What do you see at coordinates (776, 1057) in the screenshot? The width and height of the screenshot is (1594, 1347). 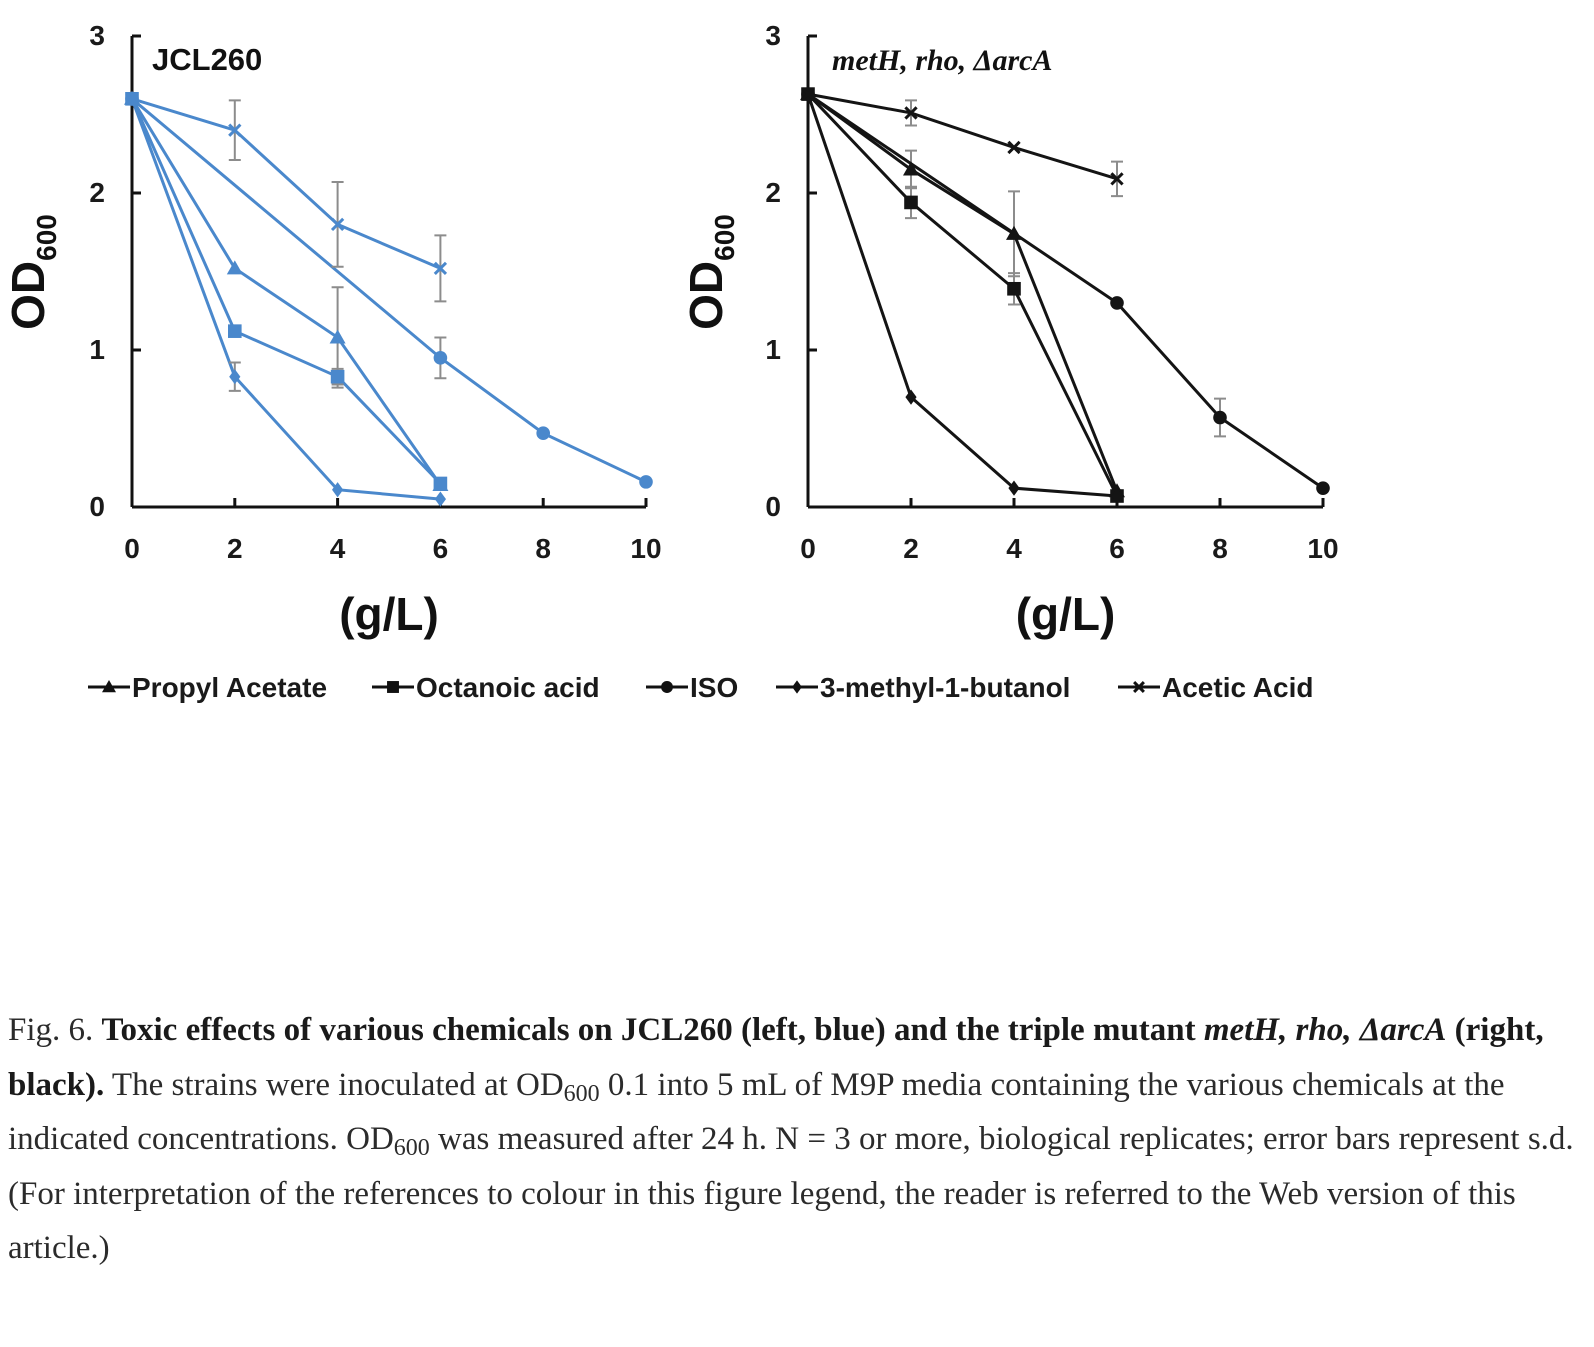 I see `caption-bold-2: (right, black).` at bounding box center [776, 1057].